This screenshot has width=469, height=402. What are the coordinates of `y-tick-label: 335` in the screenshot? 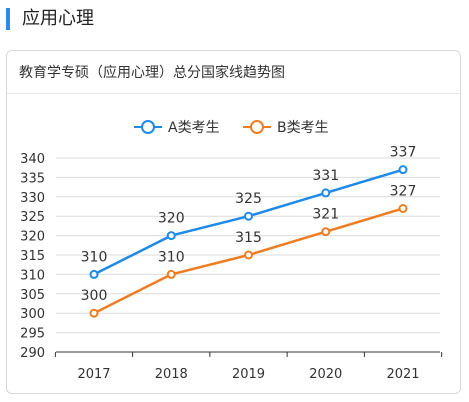 It's located at (32, 178).